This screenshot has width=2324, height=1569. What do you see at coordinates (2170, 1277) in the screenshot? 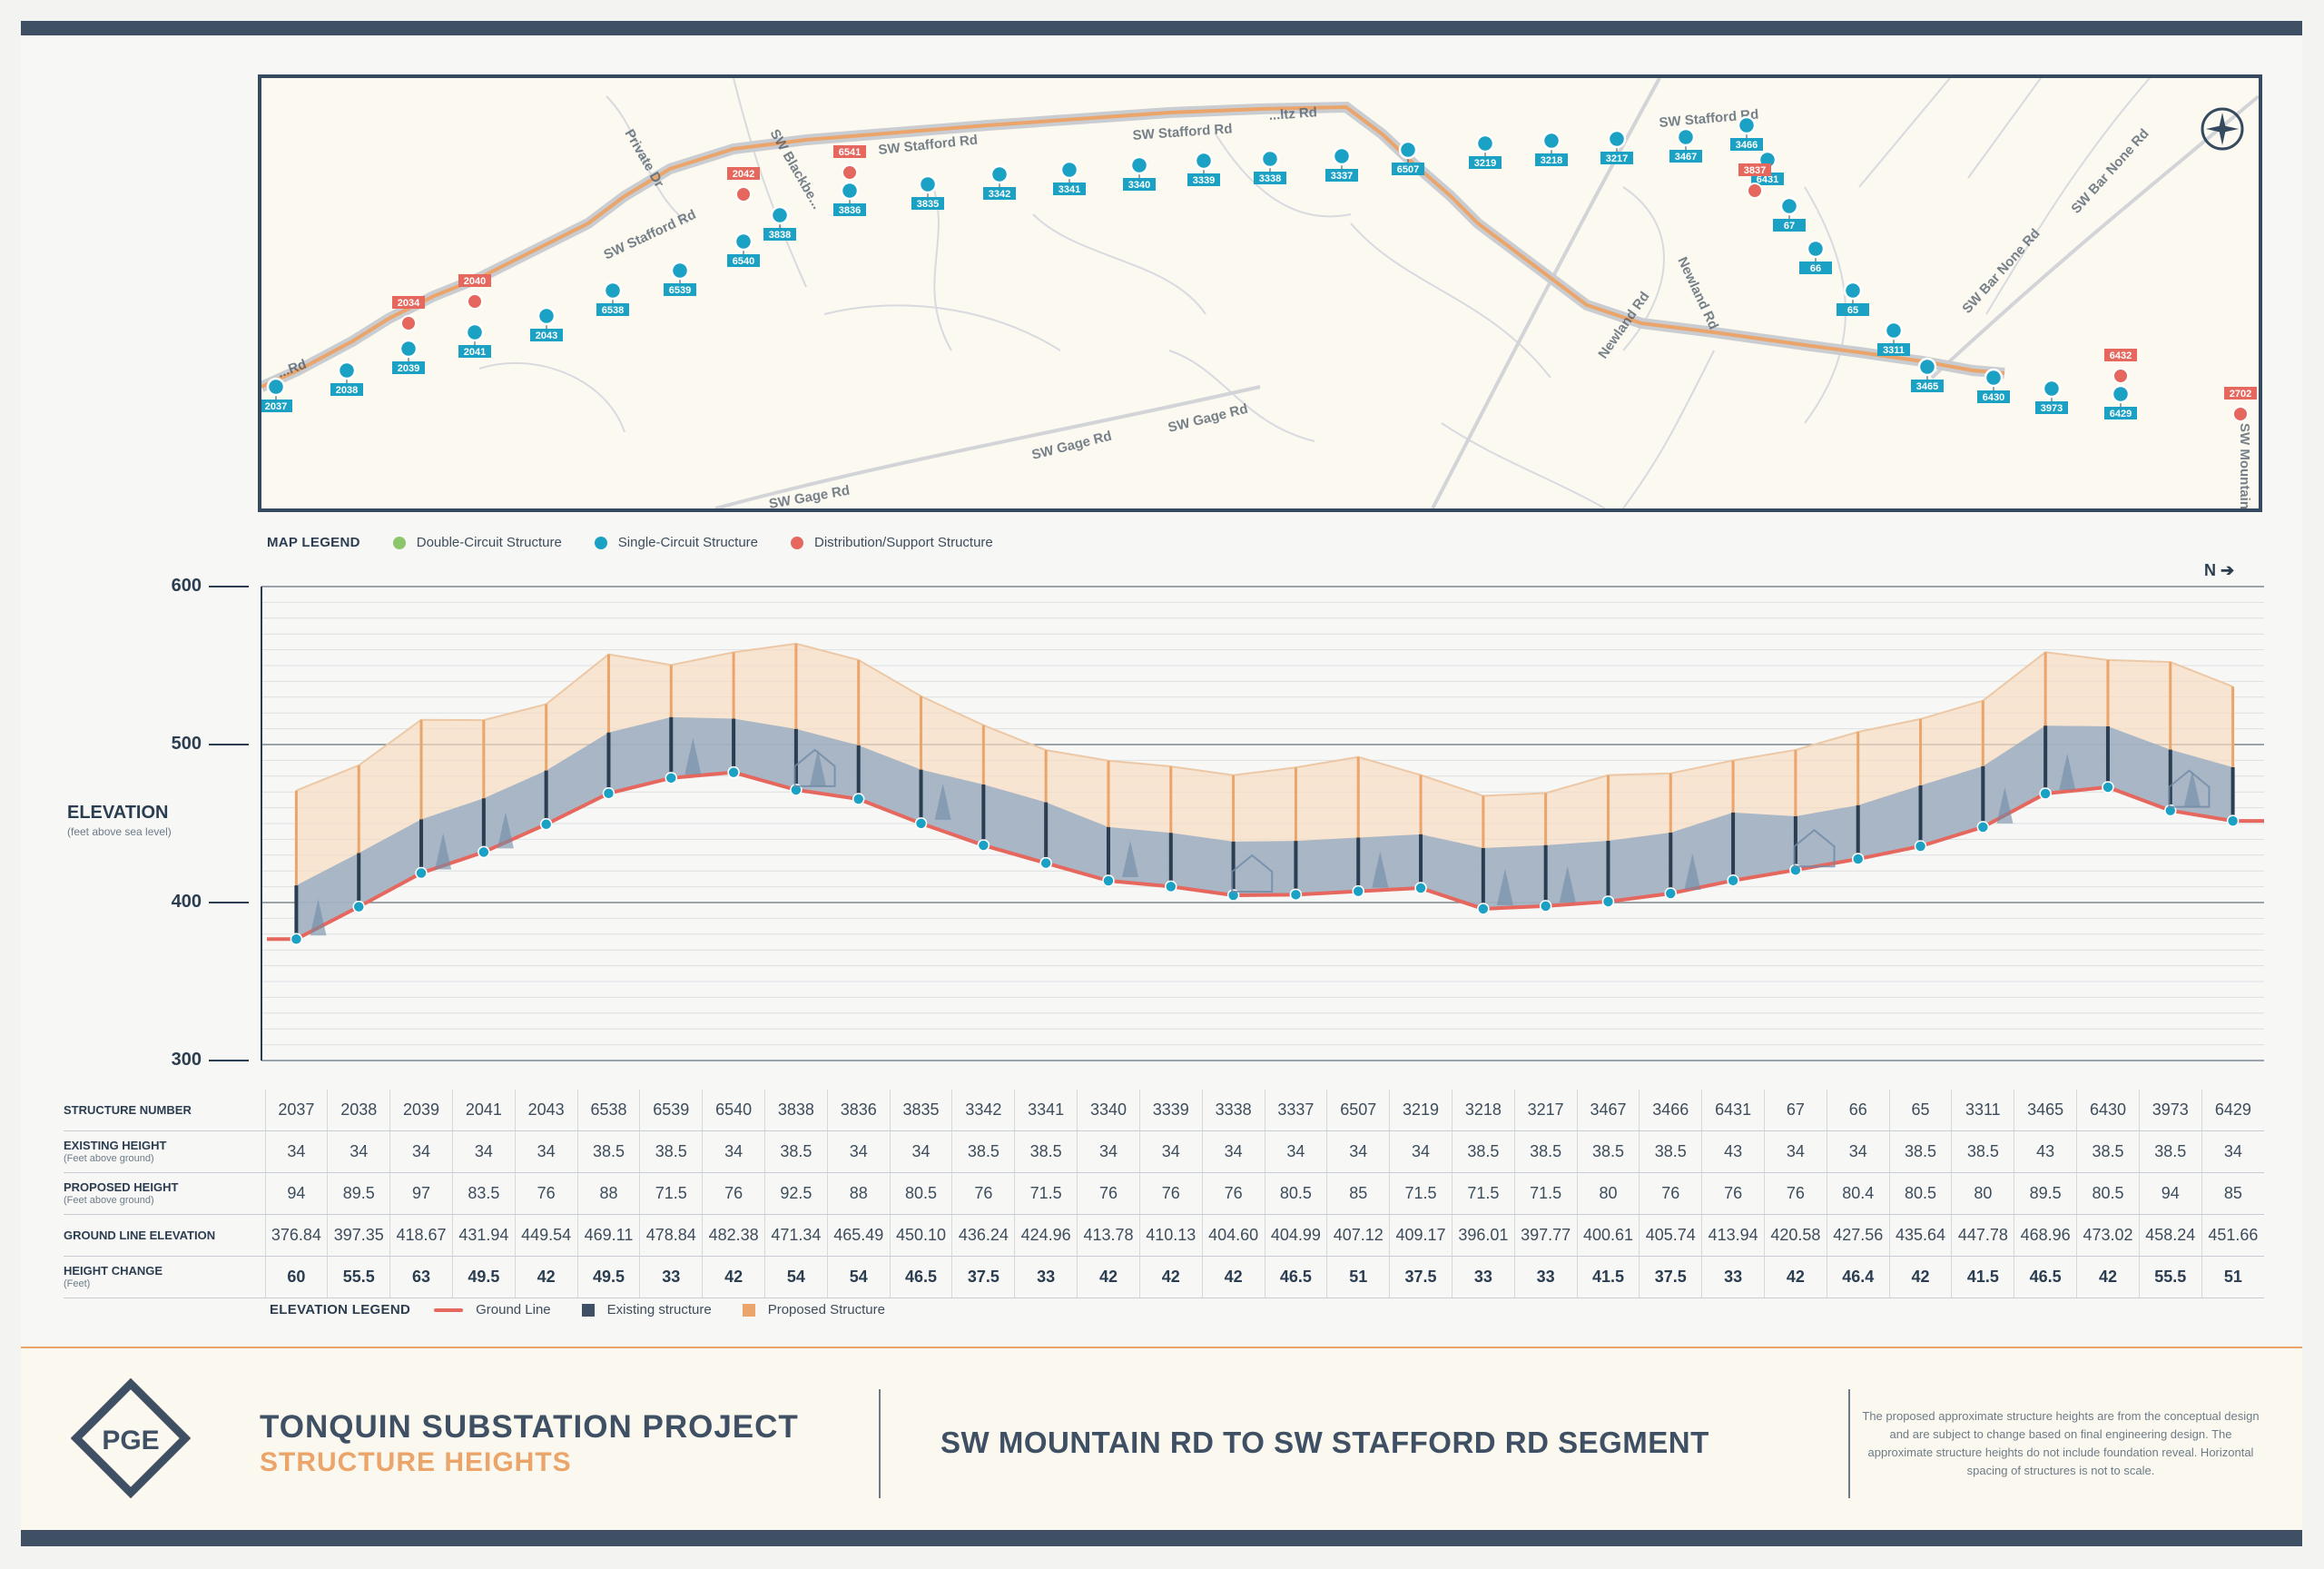
I see `table-cell: 55.5` at bounding box center [2170, 1277].